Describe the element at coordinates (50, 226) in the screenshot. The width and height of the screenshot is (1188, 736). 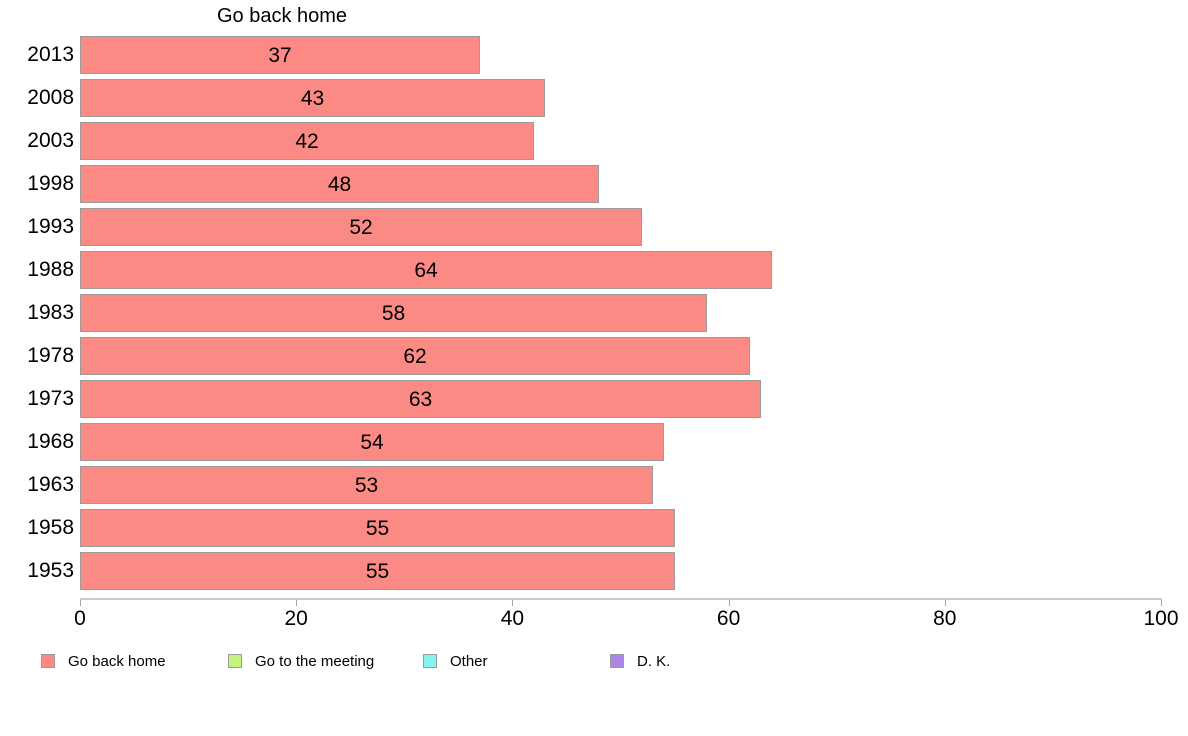
I see `y-axis-label: 1993` at that location.